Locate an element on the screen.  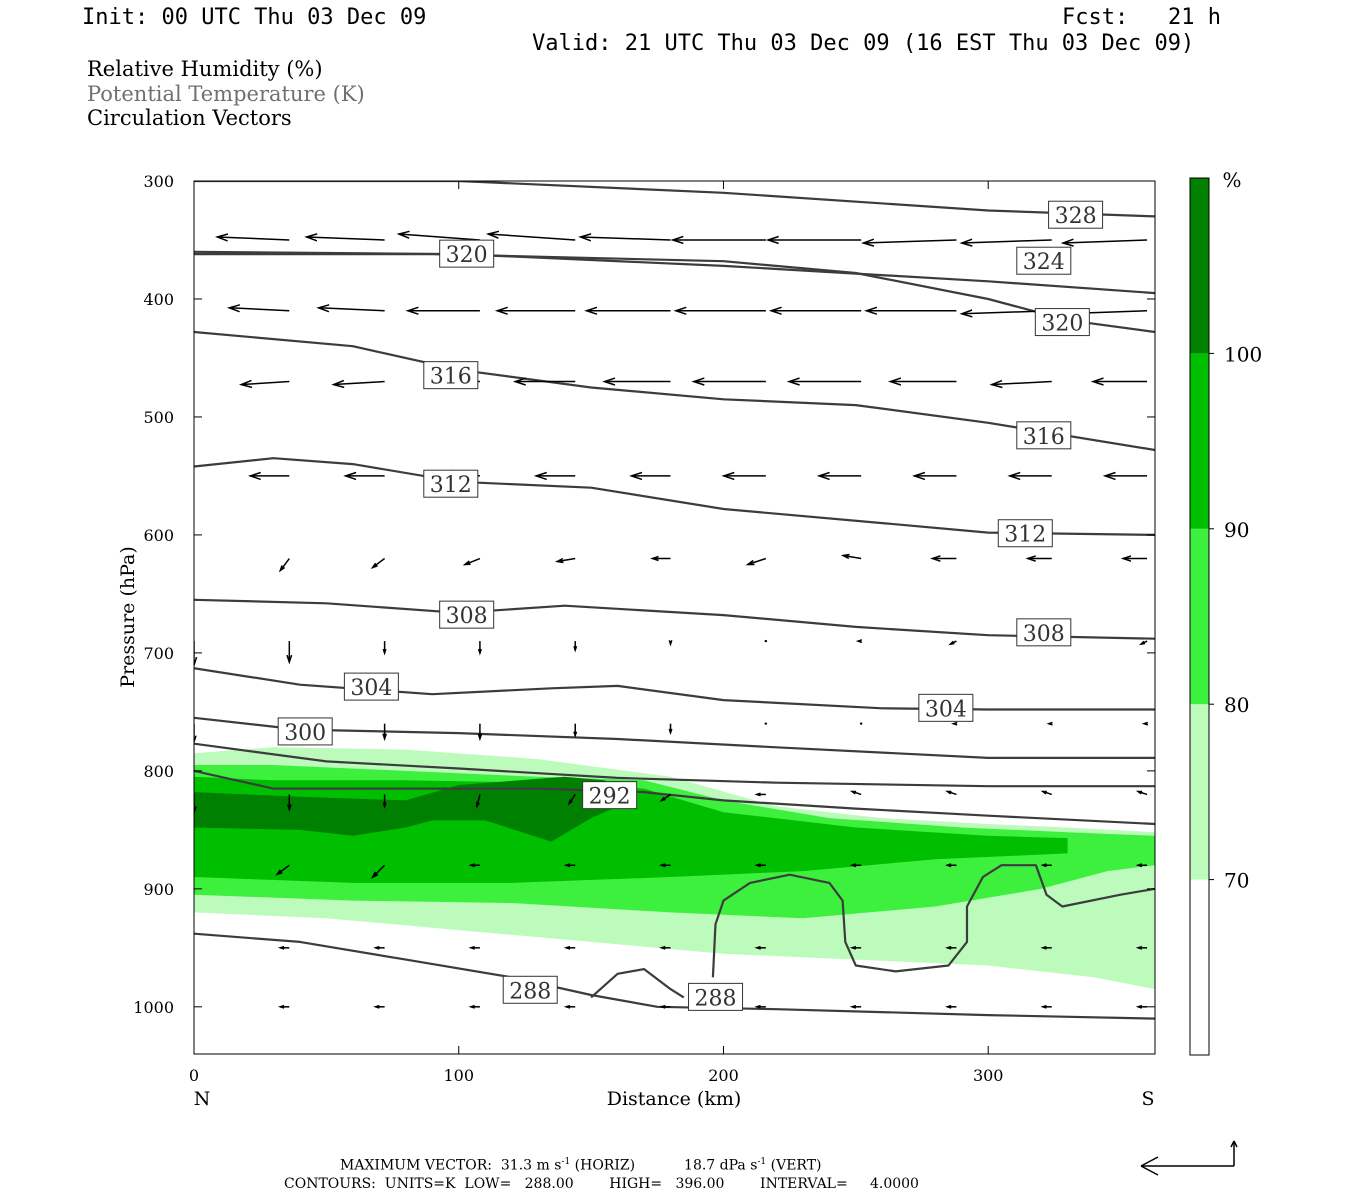
contour-label: 300 is located at coordinates (305, 731).